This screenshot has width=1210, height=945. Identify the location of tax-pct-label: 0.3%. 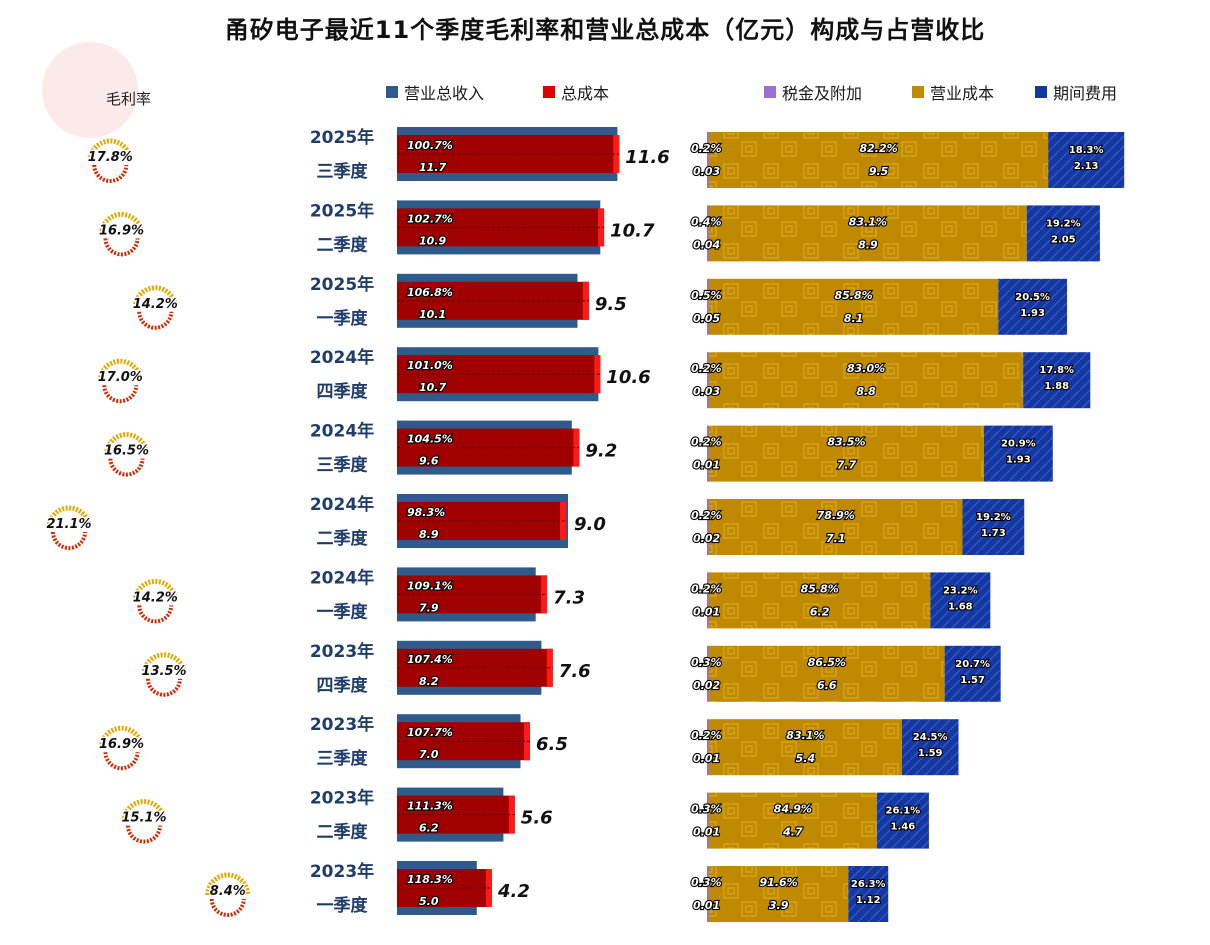
(706, 882).